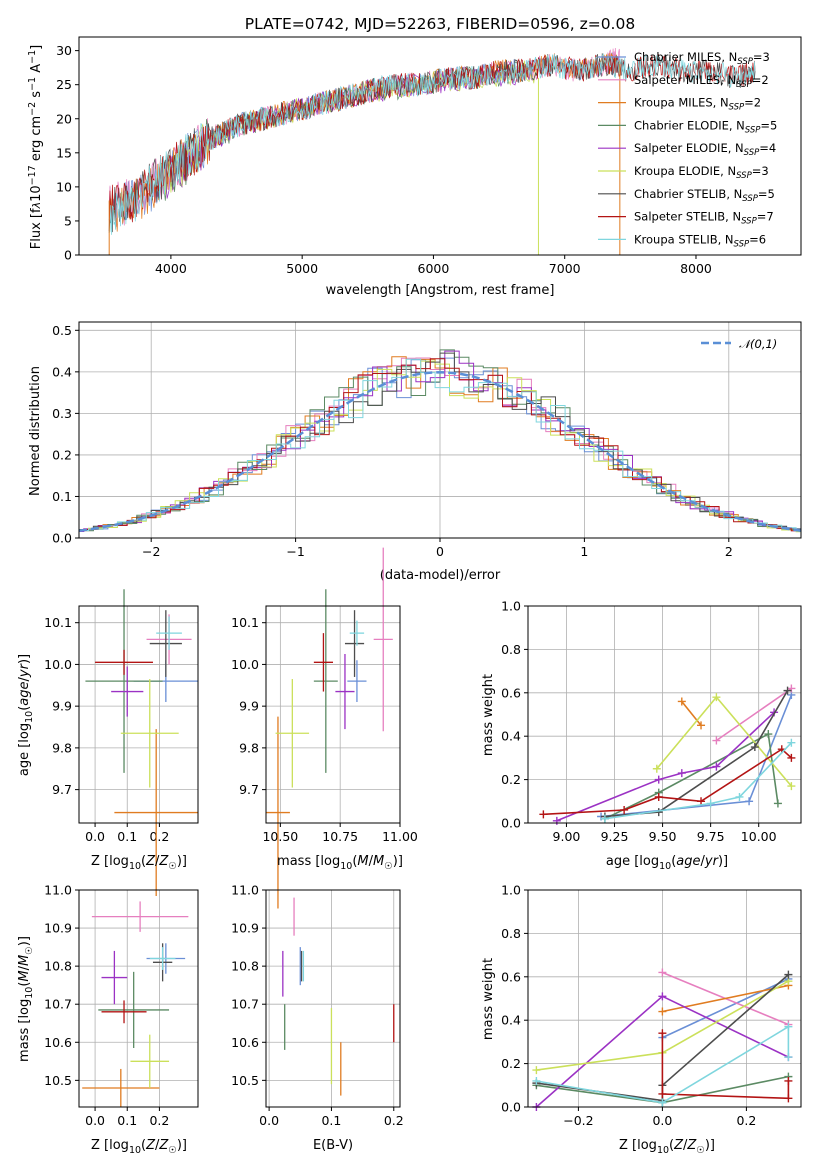 The height and width of the screenshot is (1170, 819). What do you see at coordinates (667, 863) in the screenshot?
I see `age-massweight-xlabel: age [log10(age/yr)]` at bounding box center [667, 863].